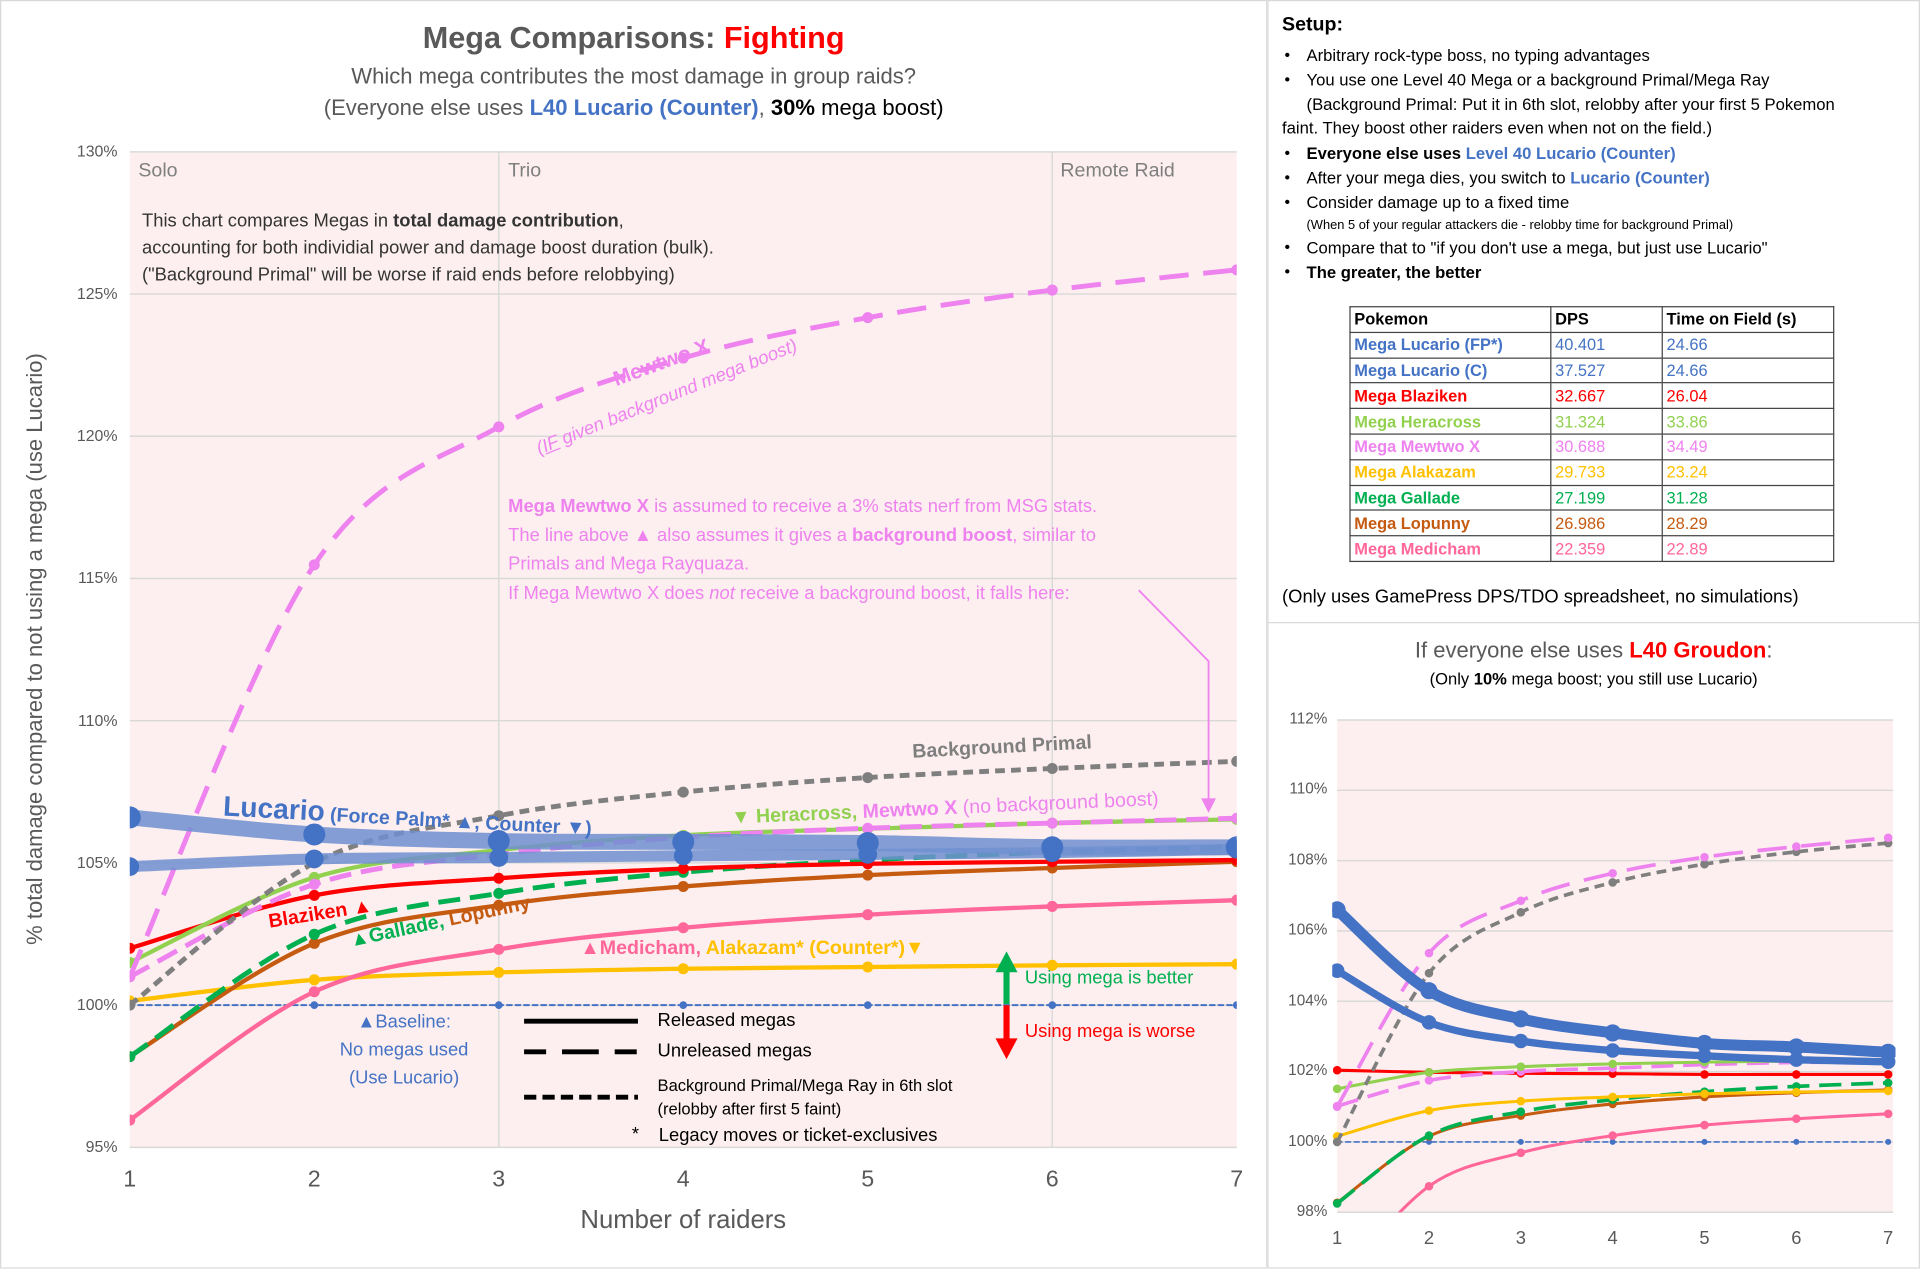 Image resolution: width=1920 pixels, height=1269 pixels. I want to click on y-tick-label: 125%, so click(97, 293).